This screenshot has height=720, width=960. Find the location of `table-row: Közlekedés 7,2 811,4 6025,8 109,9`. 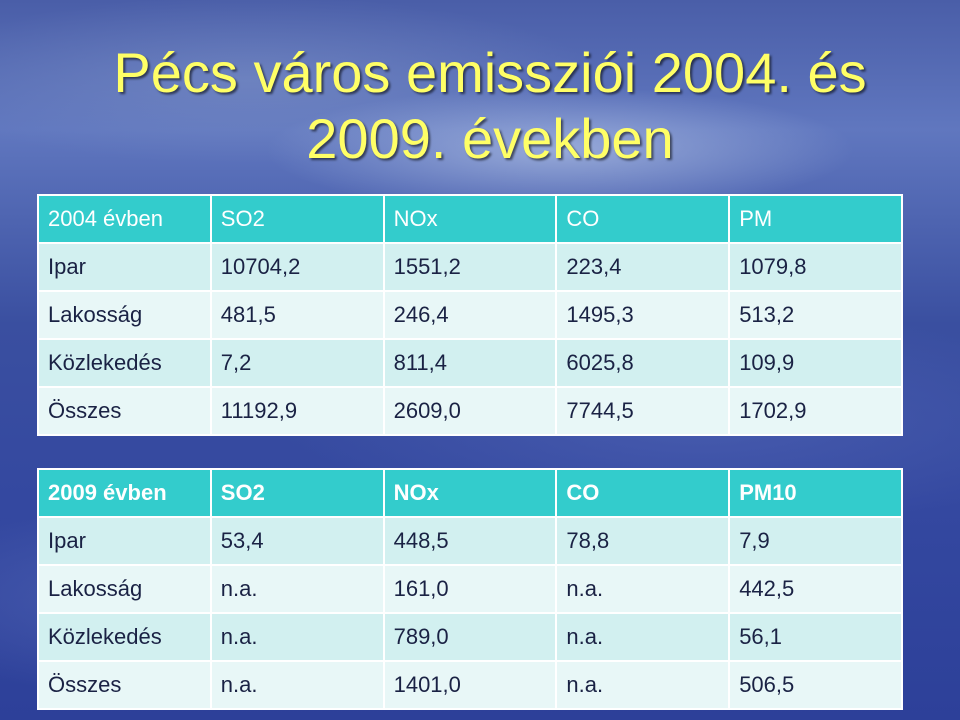

table-row: Közlekedés 7,2 811,4 6025,8 109,9 is located at coordinates (470, 363).